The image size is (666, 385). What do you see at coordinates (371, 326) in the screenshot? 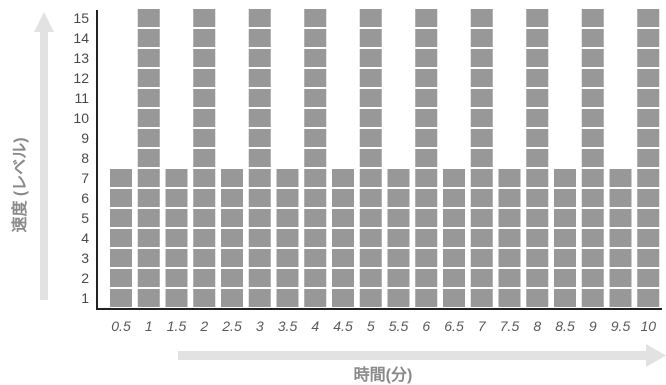
I see `x-tick-label: 5` at bounding box center [371, 326].